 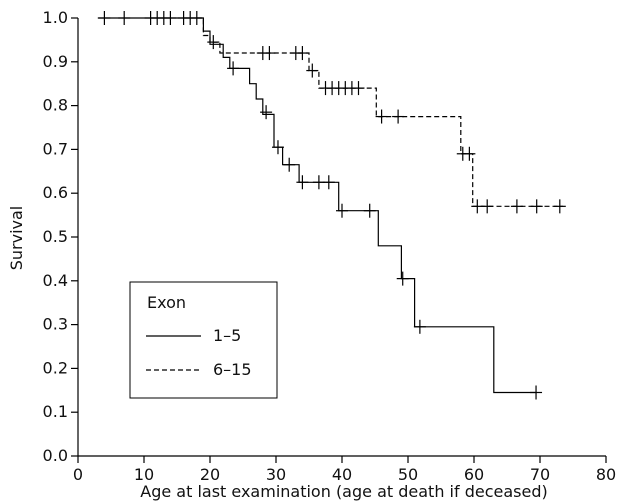 What do you see at coordinates (55, 455) in the screenshot?
I see `y-tick-label: 0.0` at bounding box center [55, 455].